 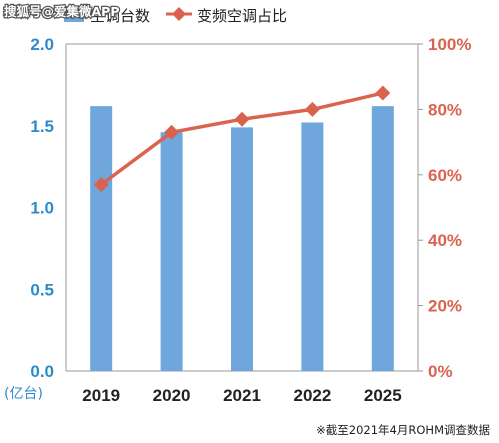 I want to click on legend-bar-label: 空调台数, so click(x=120, y=16).